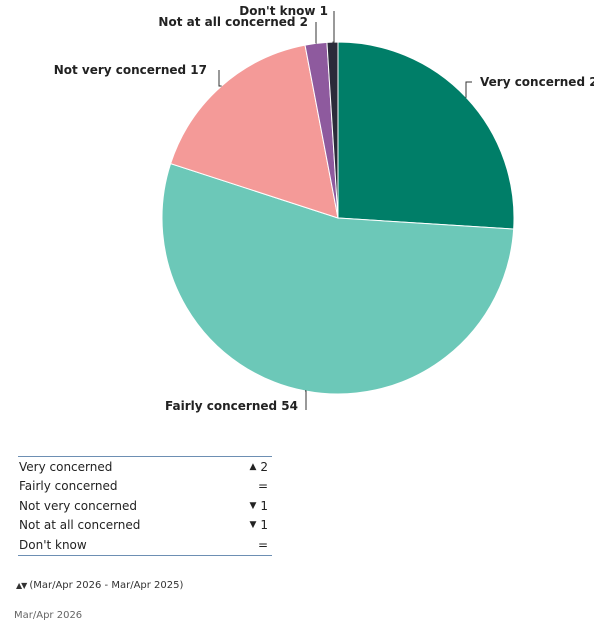 The image size is (594, 625). Describe the element at coordinates (53, 544) in the screenshot. I see `change-row-label: Don't know` at that location.